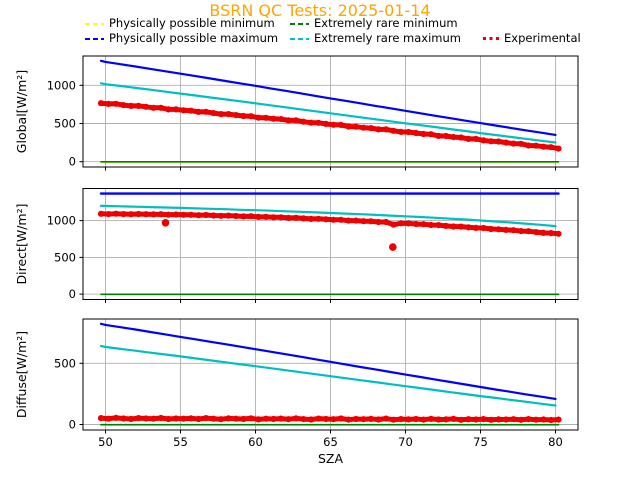 This screenshot has width=640, height=480. I want to click on legend-label: Extremely rare minimum, so click(386, 23).